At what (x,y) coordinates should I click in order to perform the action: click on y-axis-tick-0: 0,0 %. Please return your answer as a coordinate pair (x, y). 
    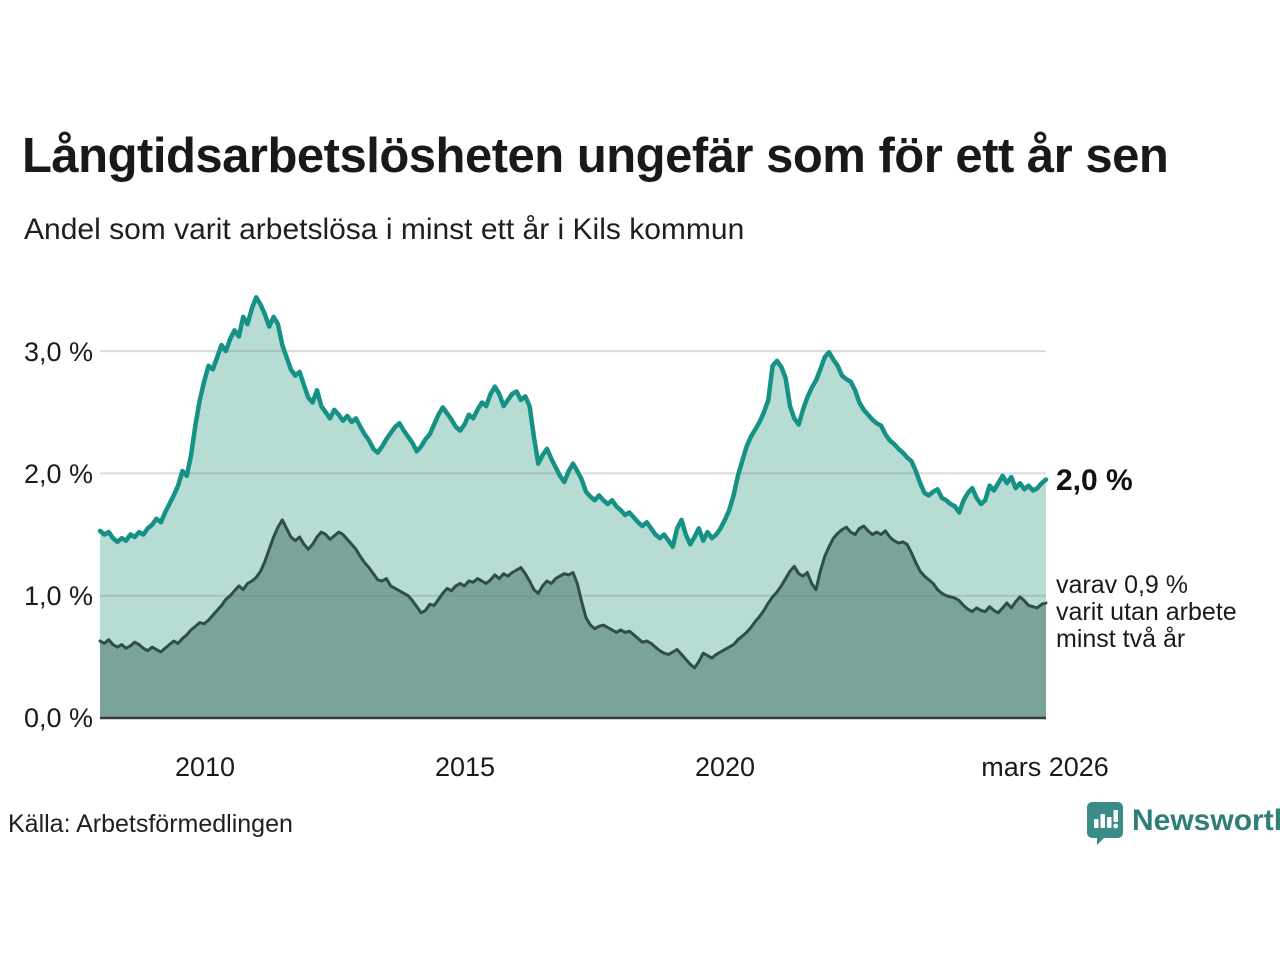
    Looking at the image, I should click on (58, 718).